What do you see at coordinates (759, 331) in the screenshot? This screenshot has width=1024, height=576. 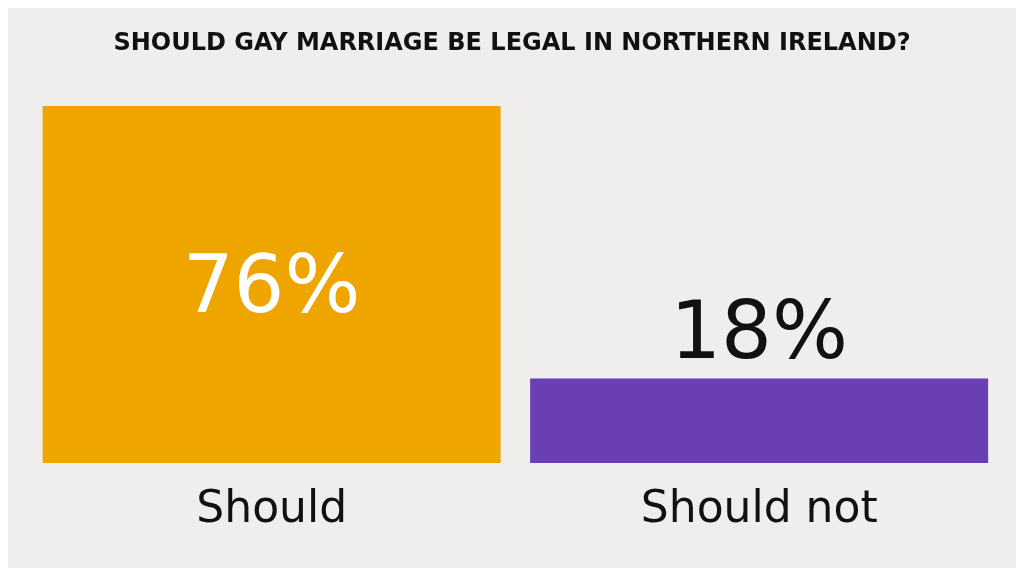 I see `data-label: 18%` at bounding box center [759, 331].